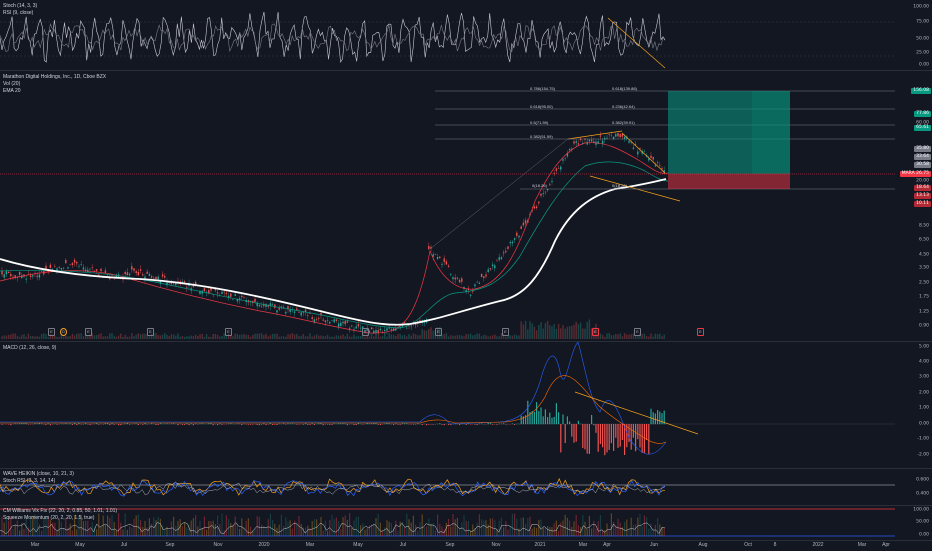  Describe the element at coordinates (913, 523) in the screenshot. I see `cm-axis: 100.00 50.00 0.00` at that location.